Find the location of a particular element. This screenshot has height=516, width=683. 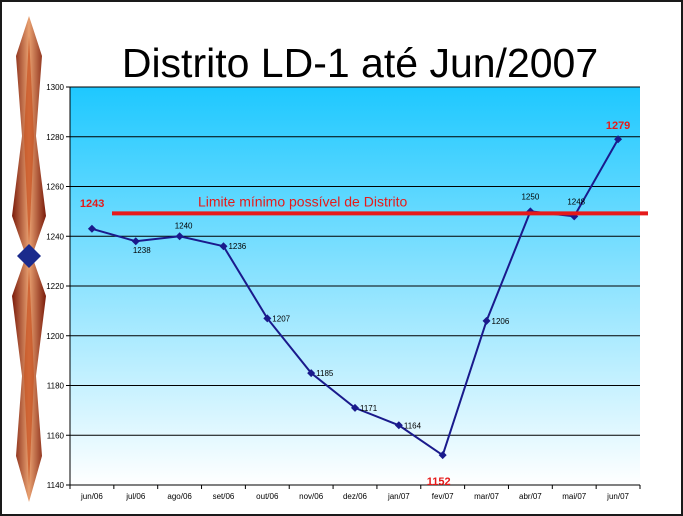

x-tick-label: jul/06 is located at coordinates (135, 496).